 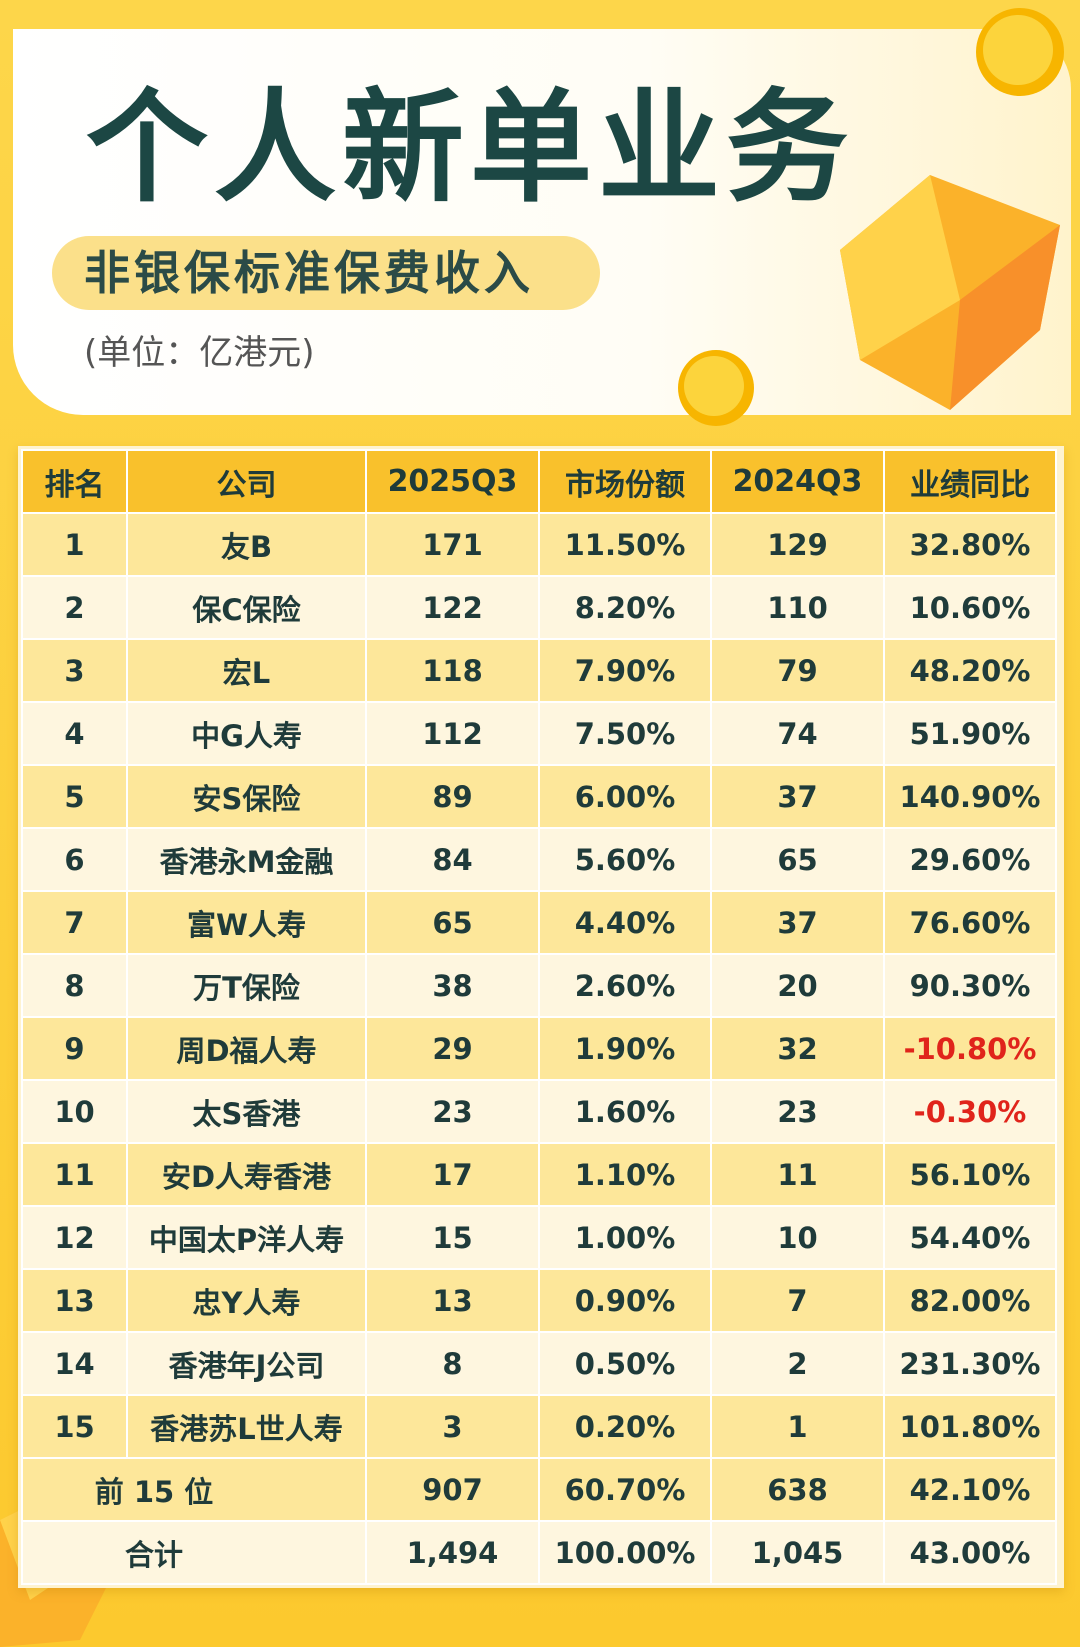 What do you see at coordinates (797, 1048) in the screenshot?
I see `table-cell: 32` at bounding box center [797, 1048].